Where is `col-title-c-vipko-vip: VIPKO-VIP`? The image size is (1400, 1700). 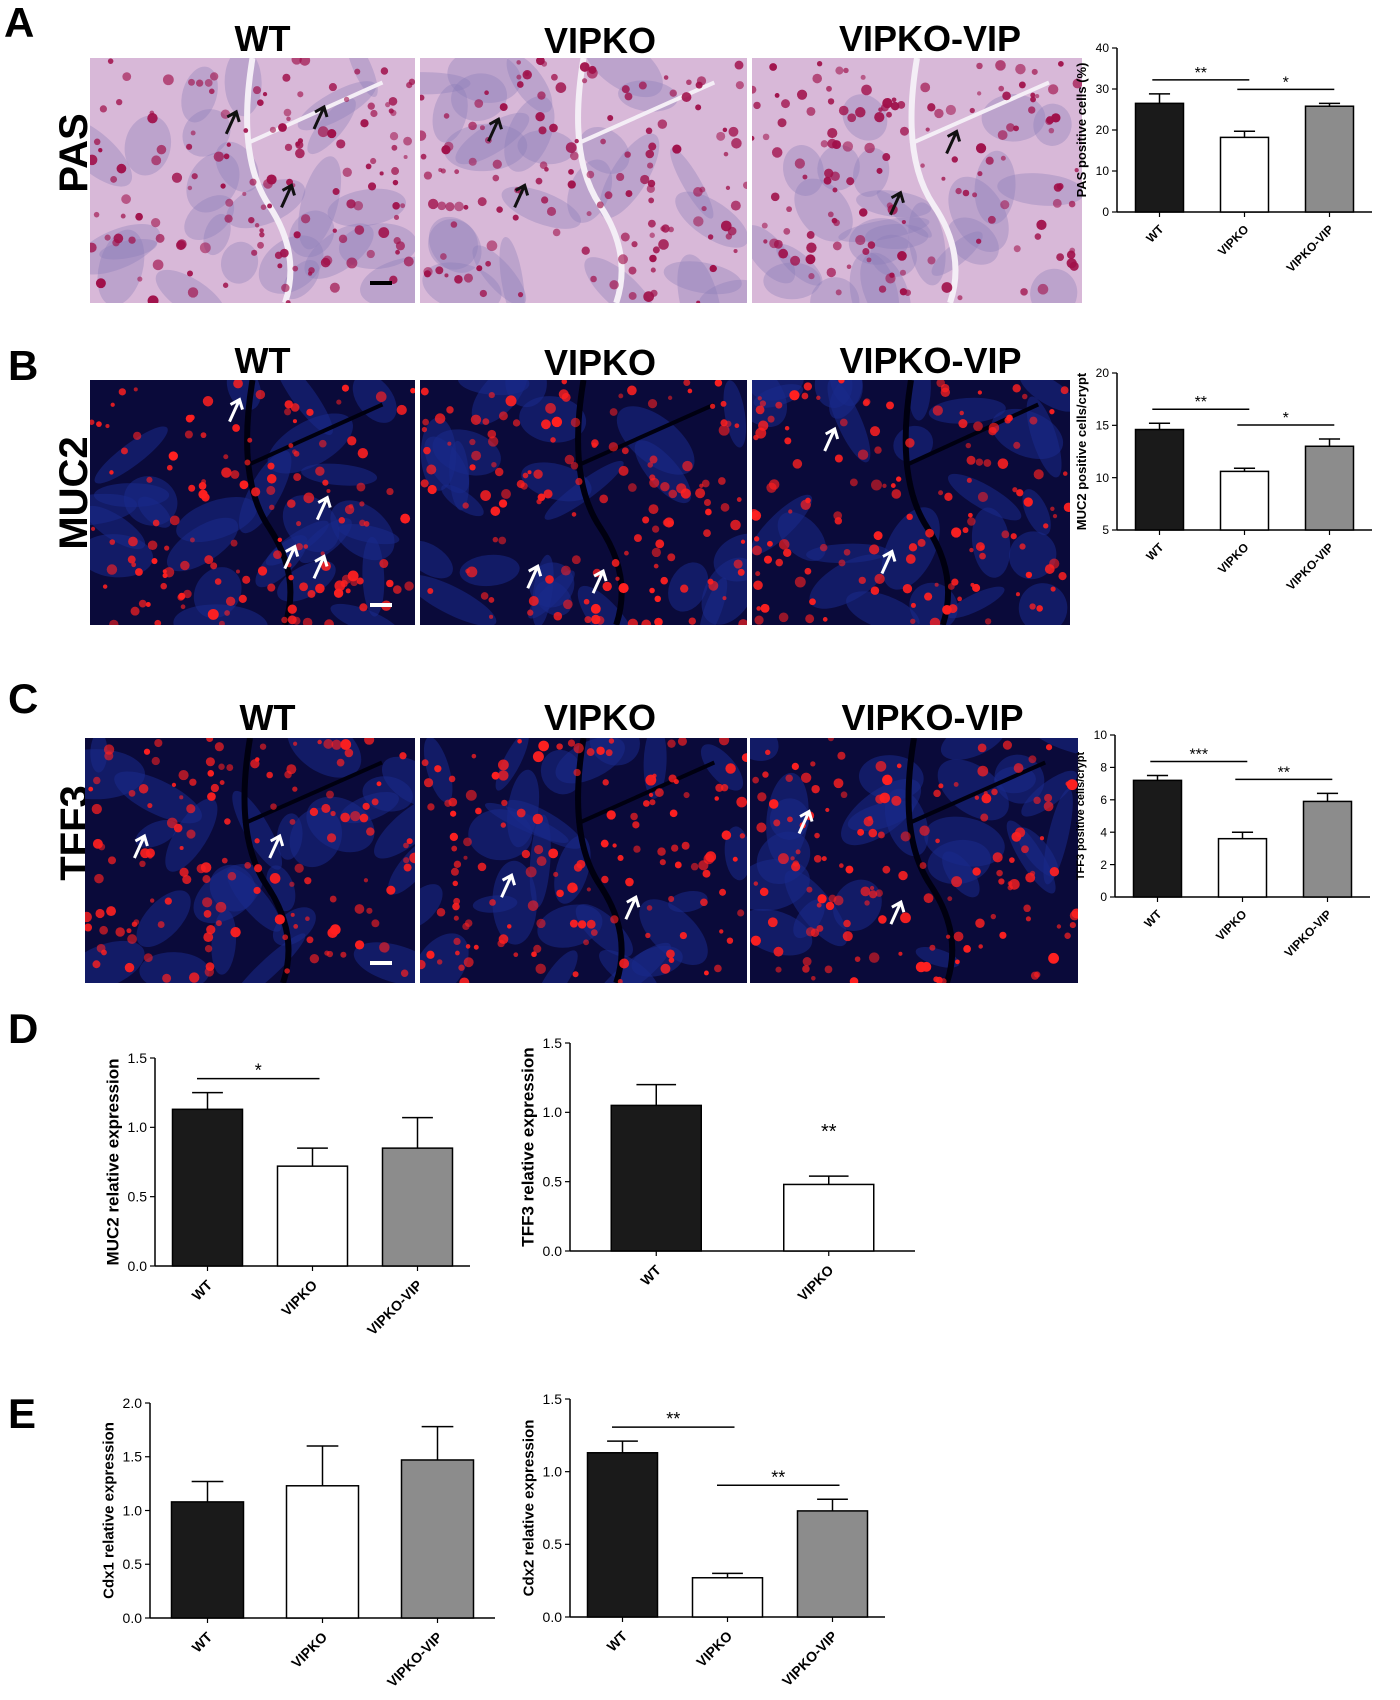 col-title-c-vipko-vip: VIPKO-VIP is located at coordinates (932, 717).